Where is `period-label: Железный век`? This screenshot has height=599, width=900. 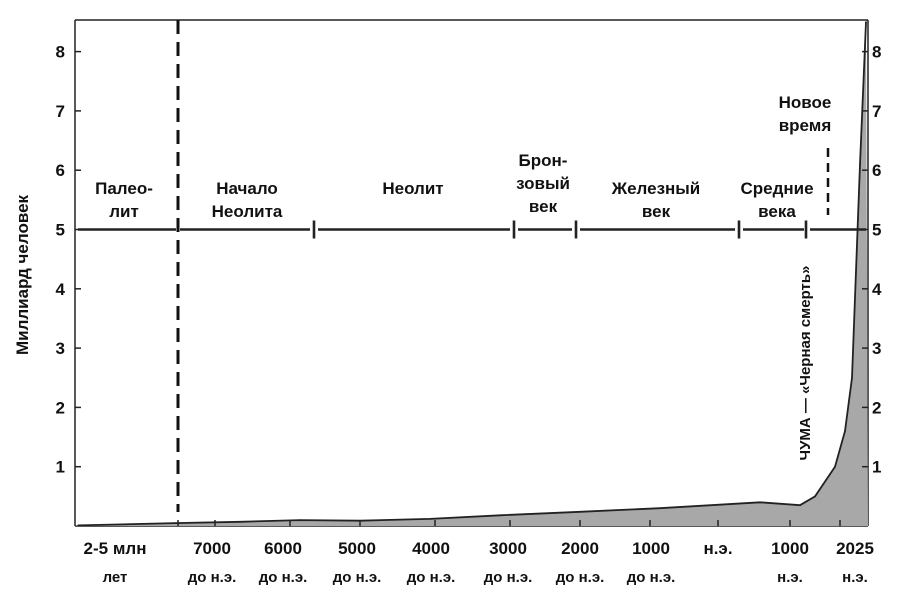 period-label: Железный век is located at coordinates (656, 200).